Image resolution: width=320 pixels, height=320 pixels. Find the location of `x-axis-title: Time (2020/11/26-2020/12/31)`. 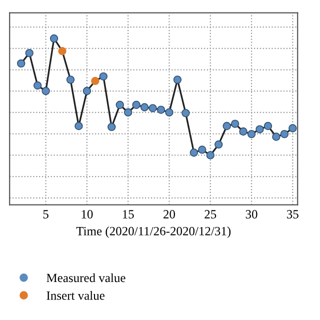

x-axis-title: Time (2020/11/26-2020/12/31) is located at coordinates (153, 232).